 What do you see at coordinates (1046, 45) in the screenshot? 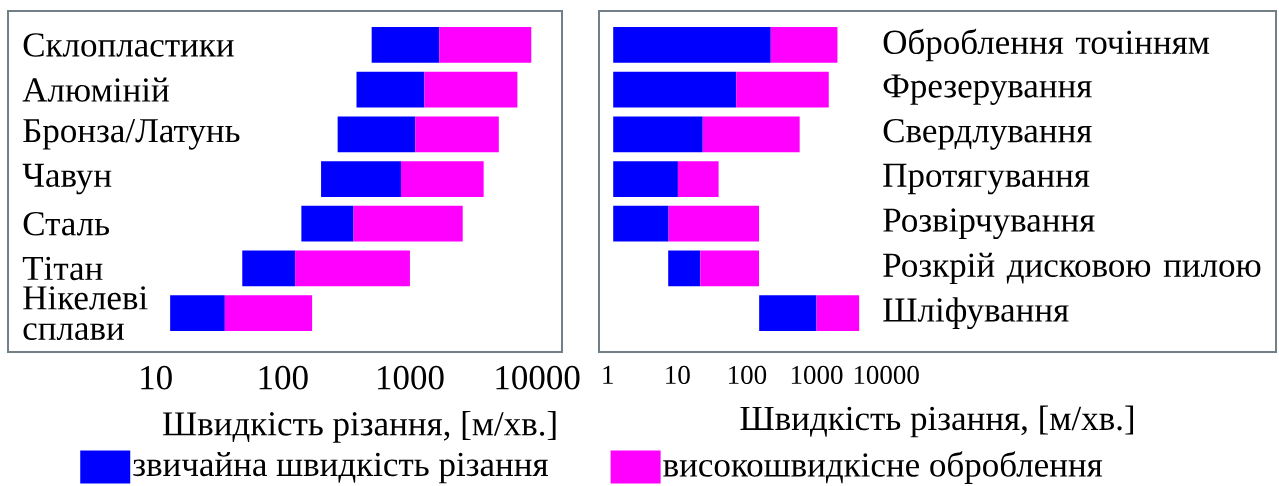
I see `y-tick-label: Оброблення точінням` at bounding box center [1046, 45].